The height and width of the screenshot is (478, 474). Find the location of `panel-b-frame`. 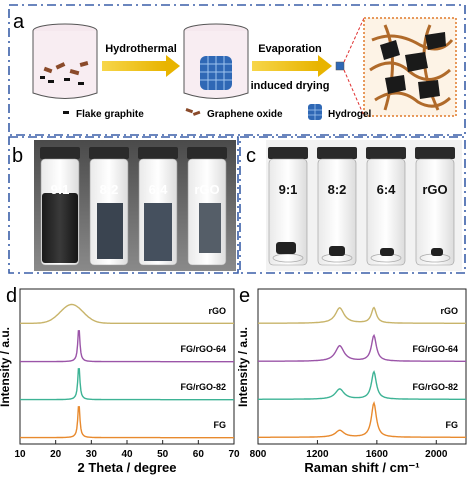

panel-b-frame is located at coordinates (123, 205).